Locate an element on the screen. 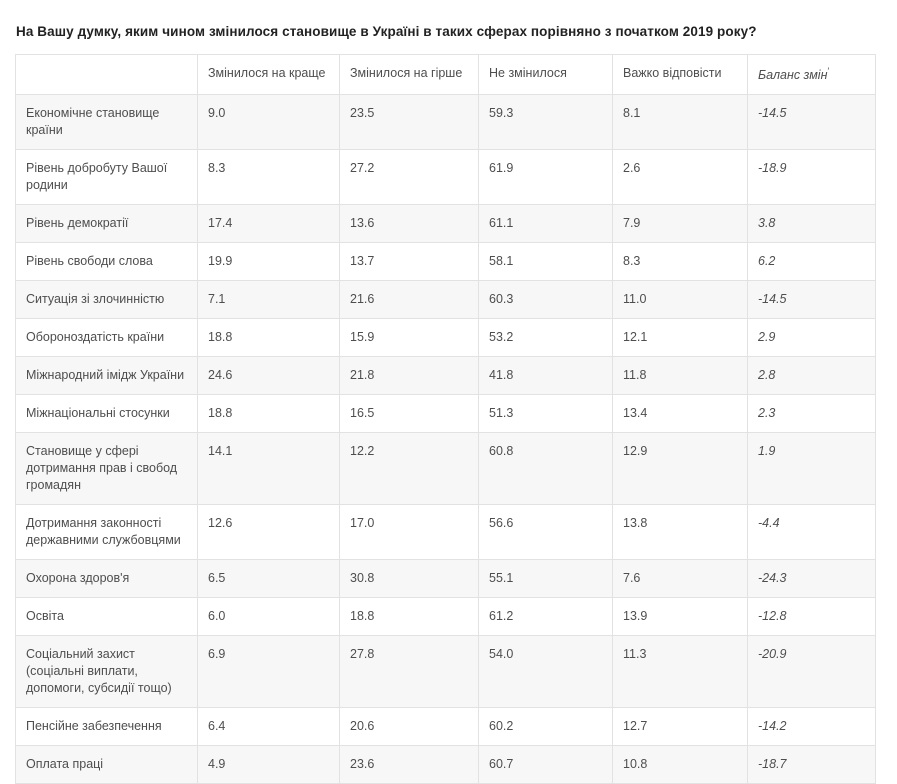  row-label: Рівень добробуту Вашої родини is located at coordinates (106, 177).